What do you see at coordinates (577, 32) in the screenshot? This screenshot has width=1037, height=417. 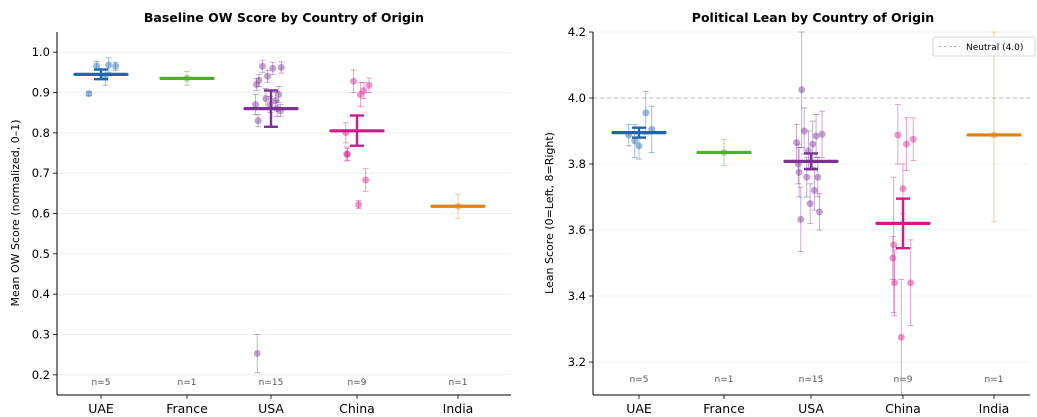 I see `y-tick-label: 4.2` at bounding box center [577, 32].